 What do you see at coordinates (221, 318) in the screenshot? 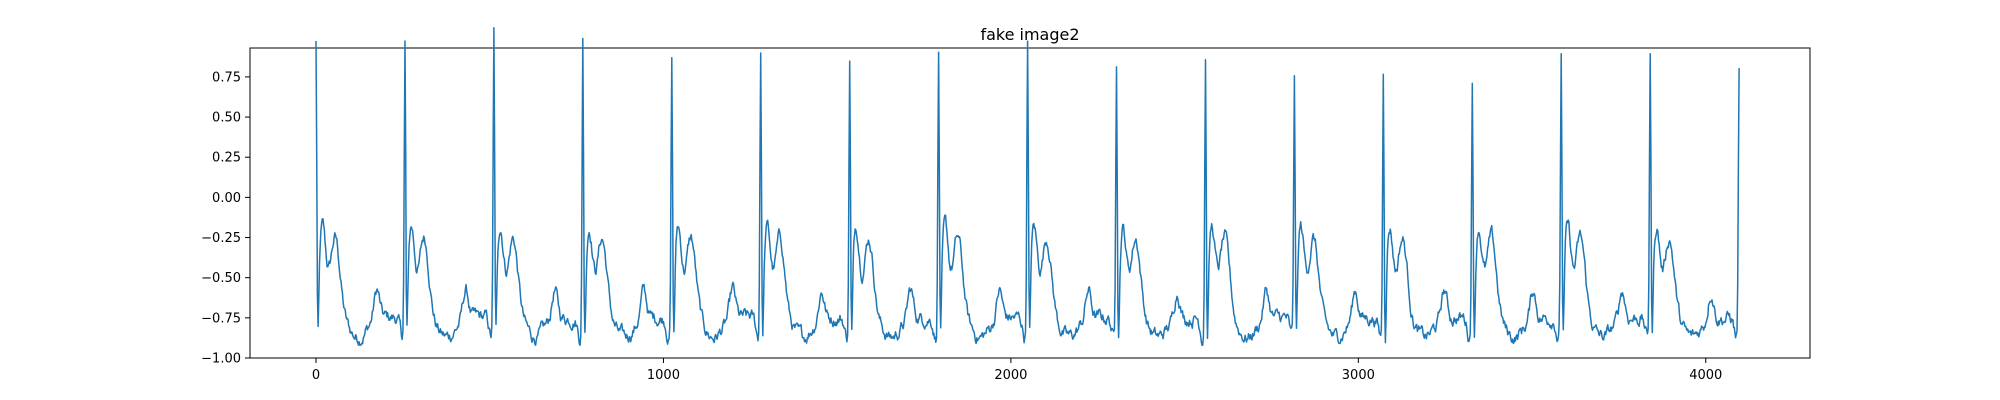
I see `y-tick-label: −0.75` at bounding box center [221, 318].